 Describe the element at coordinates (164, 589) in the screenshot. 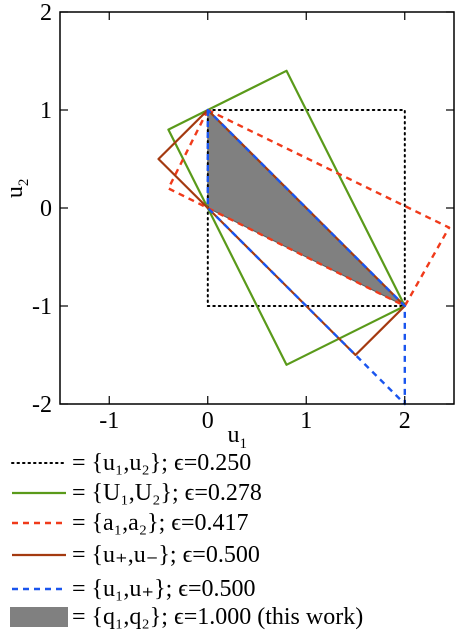

I see `legend-label-u1up: = {u₁,u₊}; ϵ=0.500` at that location.